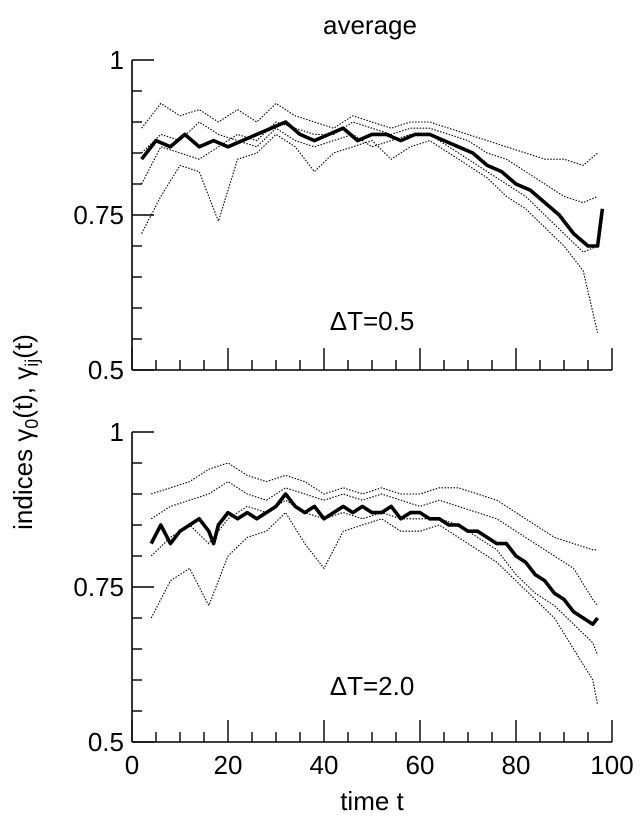 This screenshot has width=640, height=819. Describe the element at coordinates (132, 765) in the screenshot. I see `bottom-x-tick-label-0: 0` at that location.